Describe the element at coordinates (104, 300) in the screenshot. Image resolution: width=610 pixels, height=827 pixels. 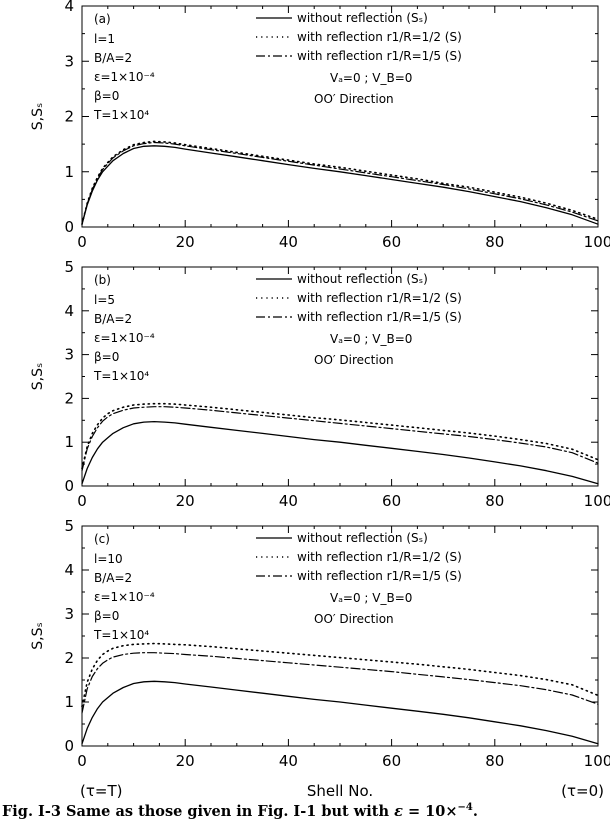
I see `panel-parameter: l=5` at that location.